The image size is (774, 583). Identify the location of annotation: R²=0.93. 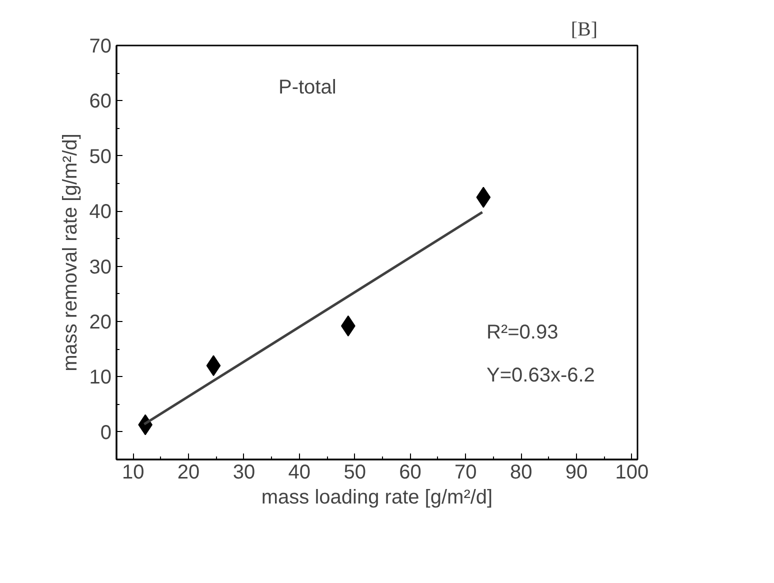
(522, 333).